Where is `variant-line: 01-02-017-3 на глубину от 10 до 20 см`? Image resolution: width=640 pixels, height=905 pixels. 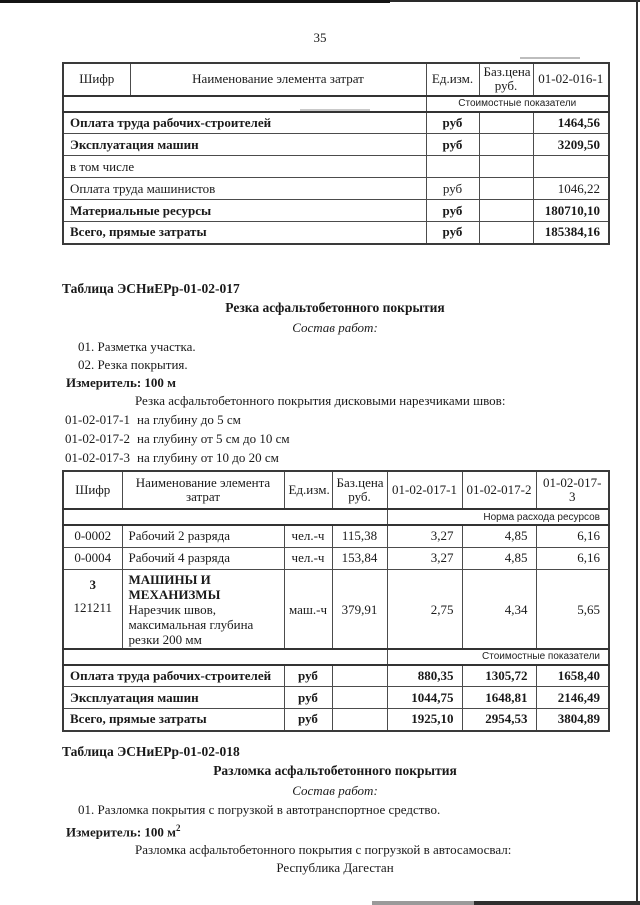 variant-line: 01-02-017-3 на глубину от 10 до 20 см is located at coordinates (335, 457).